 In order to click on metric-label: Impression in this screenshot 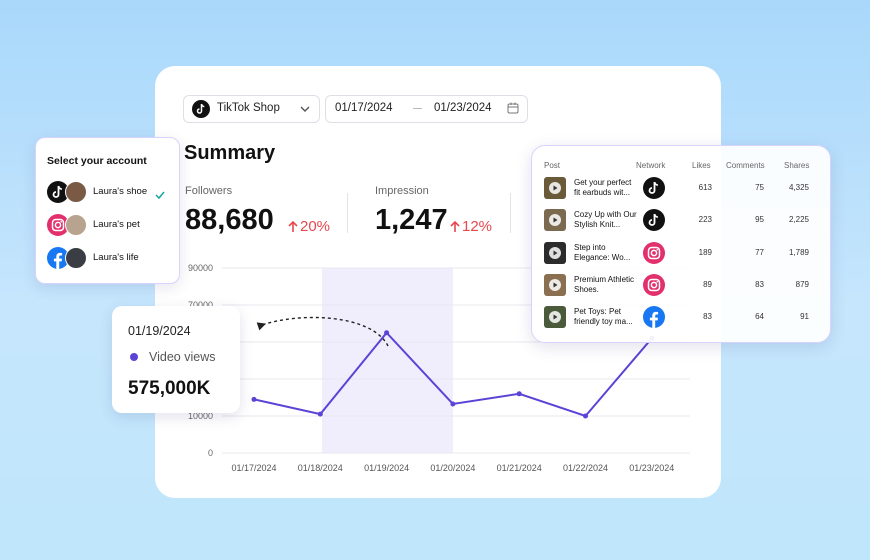, I will do `click(402, 191)`.